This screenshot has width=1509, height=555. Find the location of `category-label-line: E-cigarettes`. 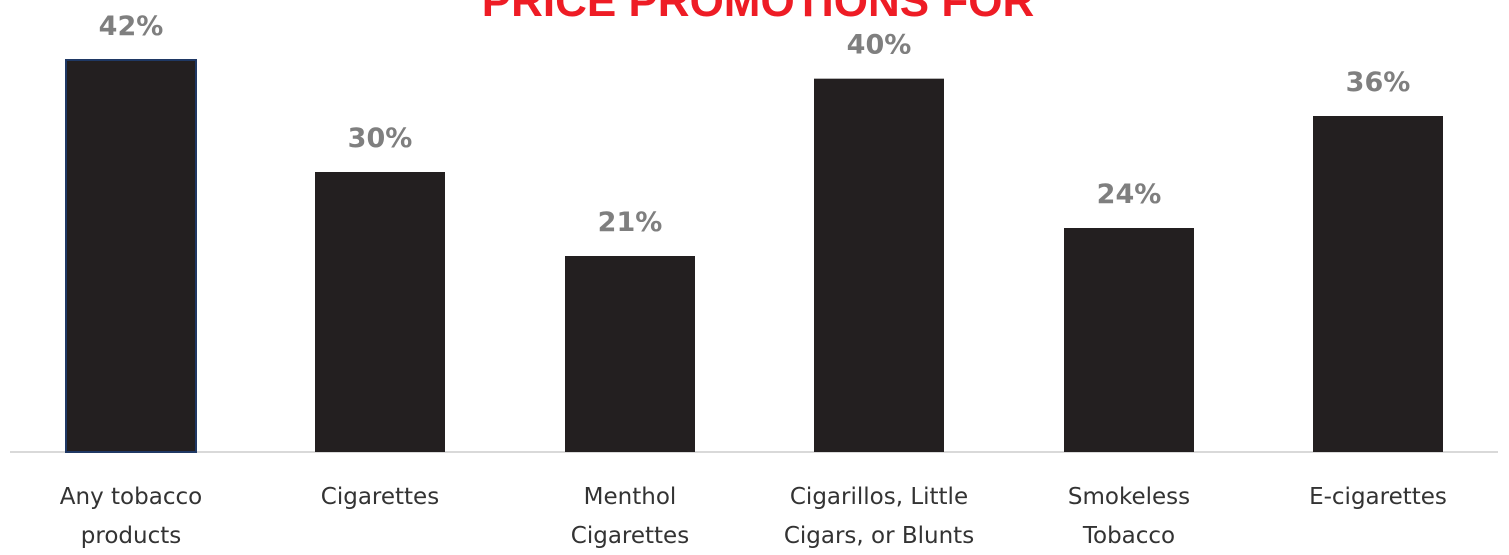

category-label-line: E-cigarettes is located at coordinates (1378, 497).